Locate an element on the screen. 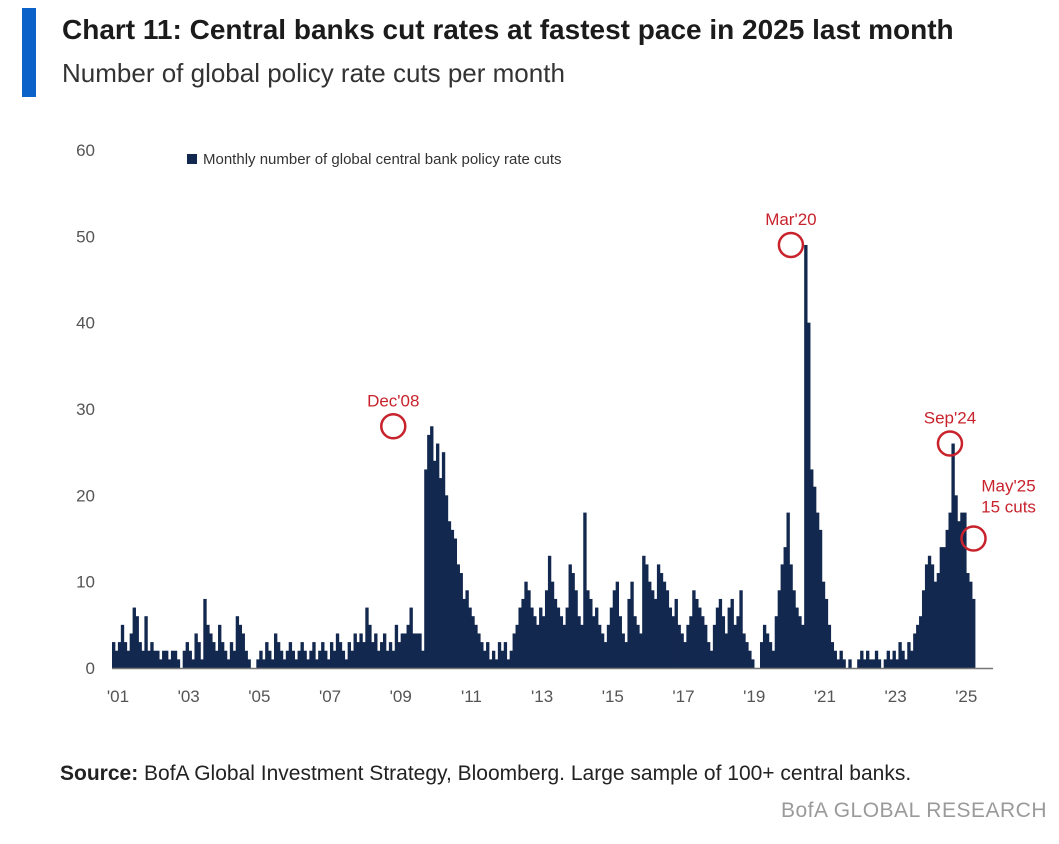  x-tick-label: '15 is located at coordinates (613, 696).